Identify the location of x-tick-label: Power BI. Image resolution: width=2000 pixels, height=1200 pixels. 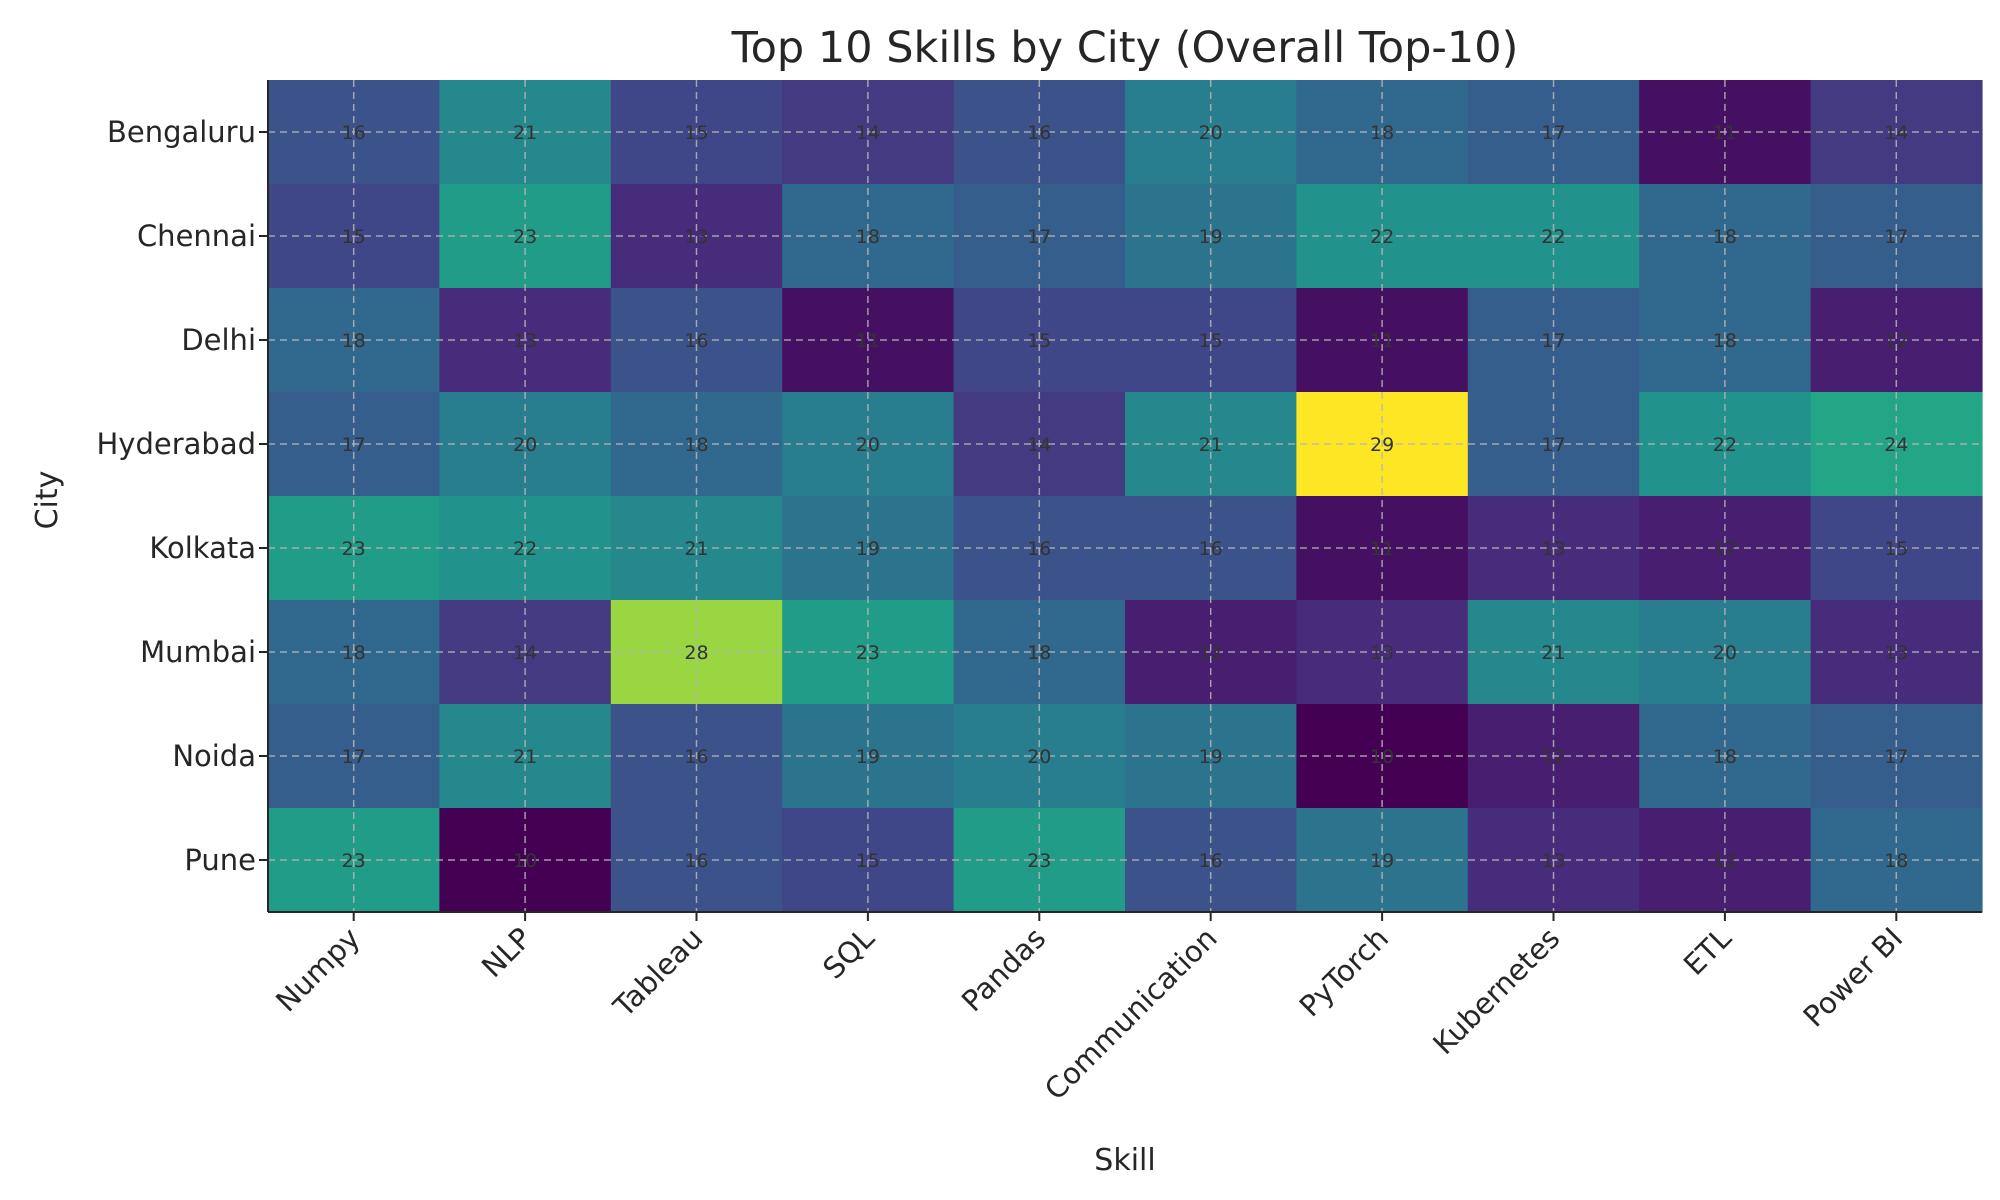
(1853, 977).